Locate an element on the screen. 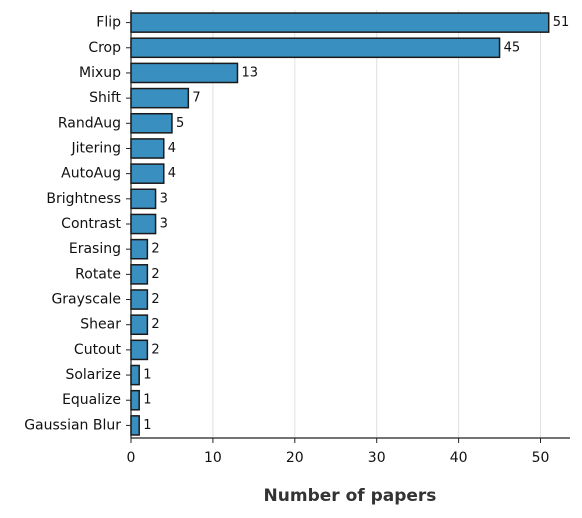 Image resolution: width=582 pixels, height=518 pixels. x-tick-label: 40 is located at coordinates (459, 458).